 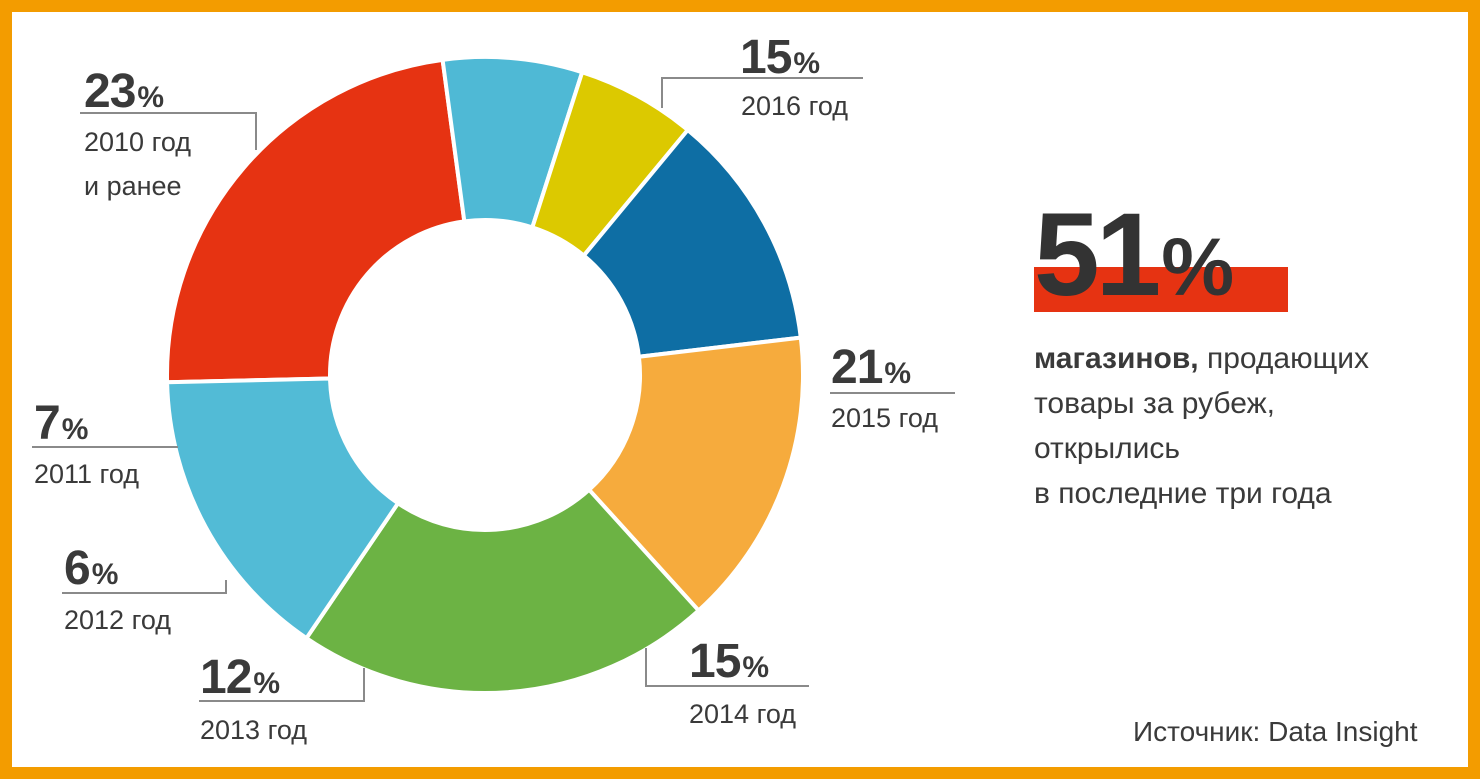 What do you see at coordinates (137, 142) in the screenshot?
I see `year-2010: 2010 год` at bounding box center [137, 142].